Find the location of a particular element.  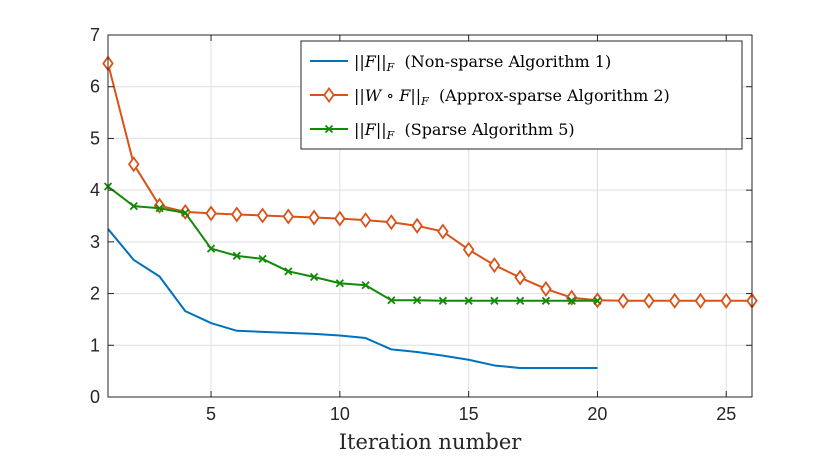

y-tick-label: 3 is located at coordinates (95, 242).